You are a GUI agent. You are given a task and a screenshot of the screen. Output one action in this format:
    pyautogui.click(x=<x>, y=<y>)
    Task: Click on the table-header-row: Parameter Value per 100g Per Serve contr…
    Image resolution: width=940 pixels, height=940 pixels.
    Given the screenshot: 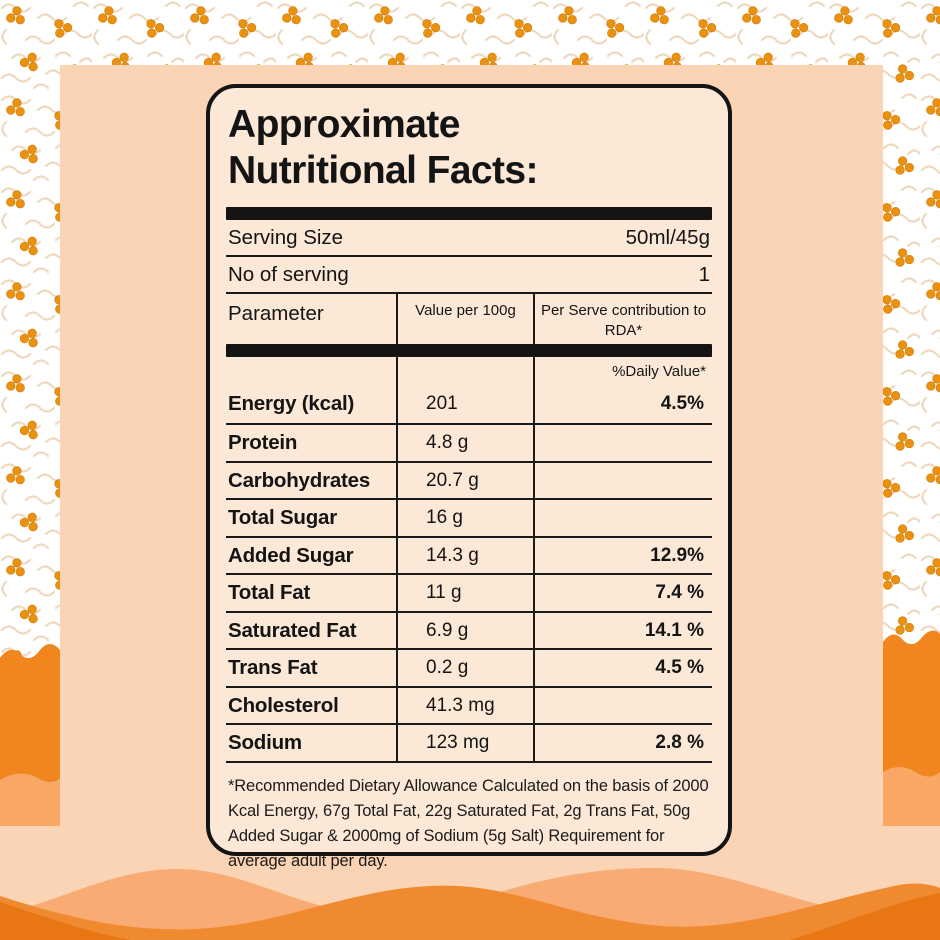 What is the action you would take?
    pyautogui.click(x=469, y=319)
    